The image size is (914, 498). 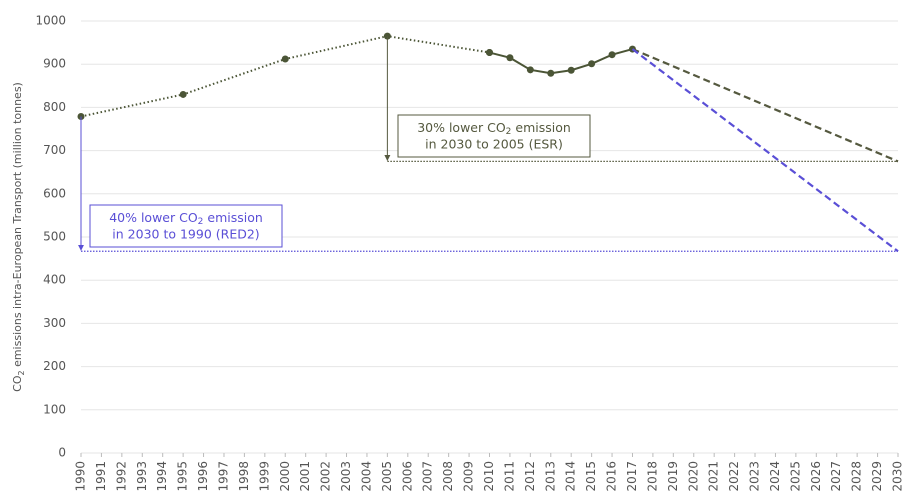 I want to click on x-tick-label: 2013, so click(x=550, y=476).